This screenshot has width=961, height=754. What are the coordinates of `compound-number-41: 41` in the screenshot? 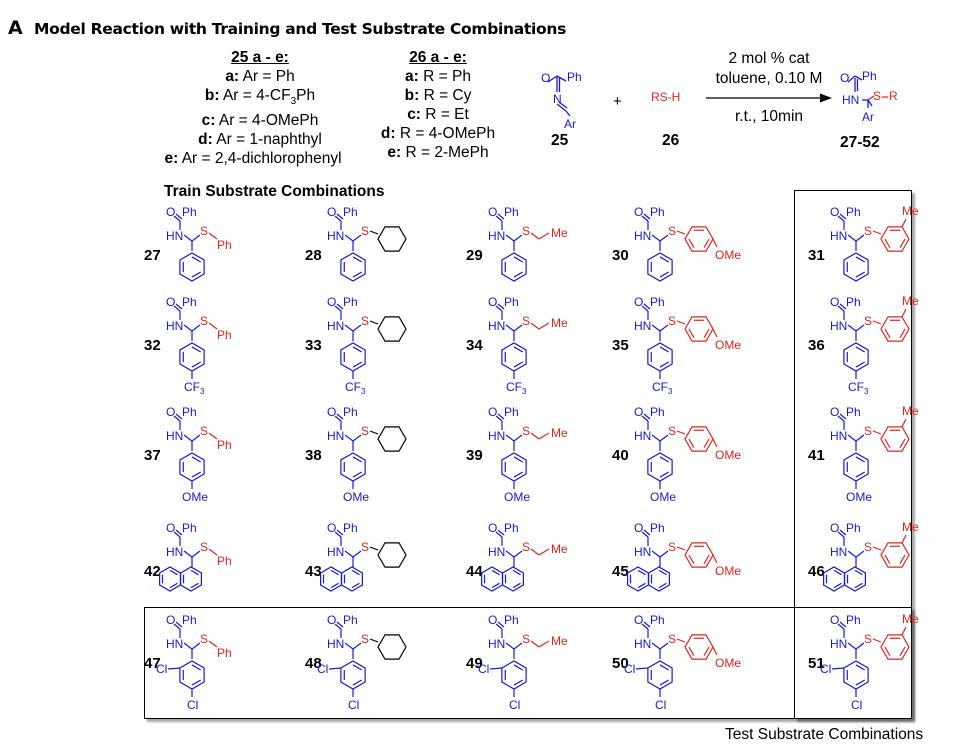 It's located at (816, 455).